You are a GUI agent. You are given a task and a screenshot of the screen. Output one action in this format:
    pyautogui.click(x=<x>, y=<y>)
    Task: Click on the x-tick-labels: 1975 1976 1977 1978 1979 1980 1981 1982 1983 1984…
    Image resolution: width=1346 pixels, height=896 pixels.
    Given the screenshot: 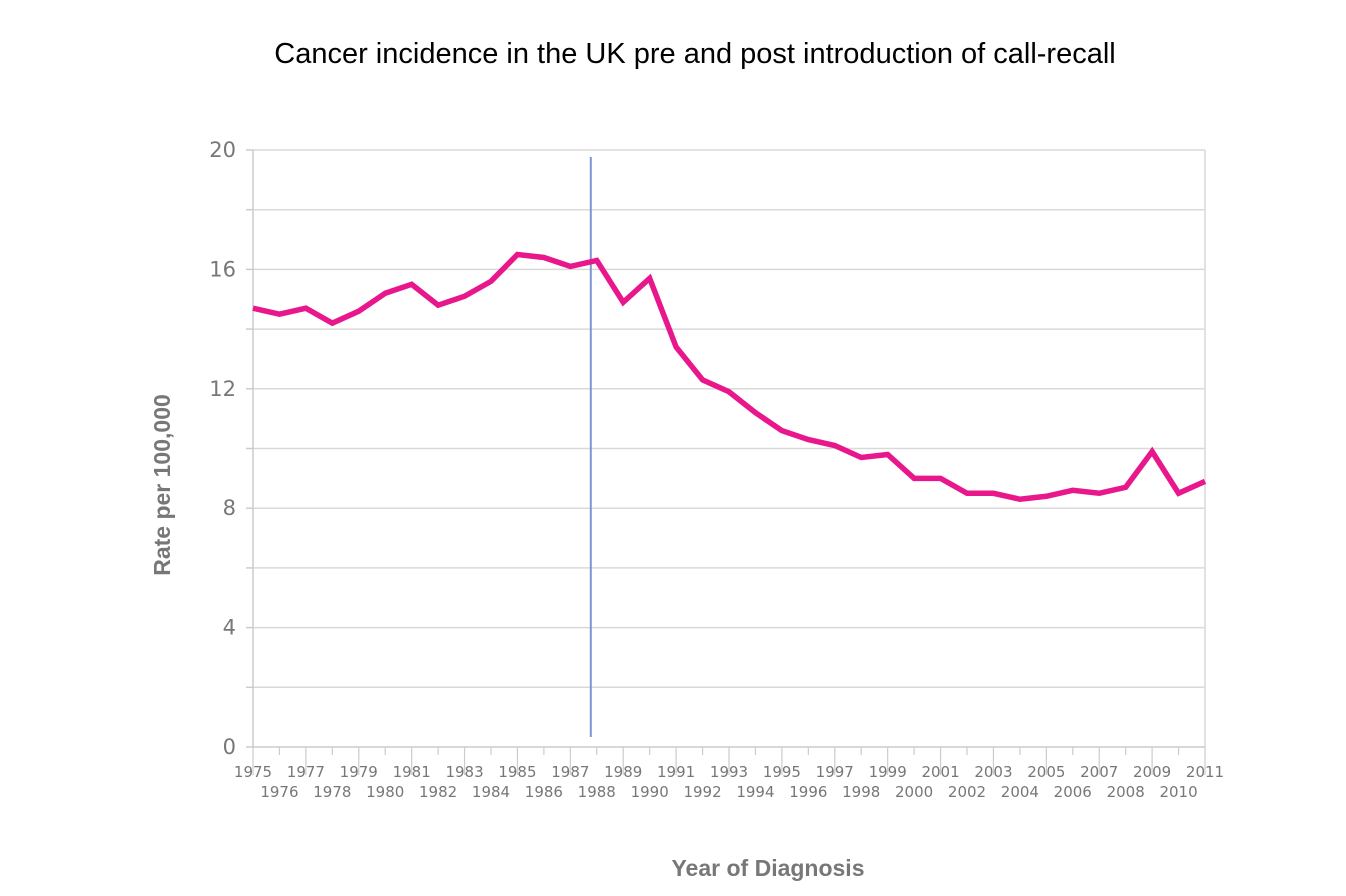 What is the action you would take?
    pyautogui.click(x=729, y=774)
    